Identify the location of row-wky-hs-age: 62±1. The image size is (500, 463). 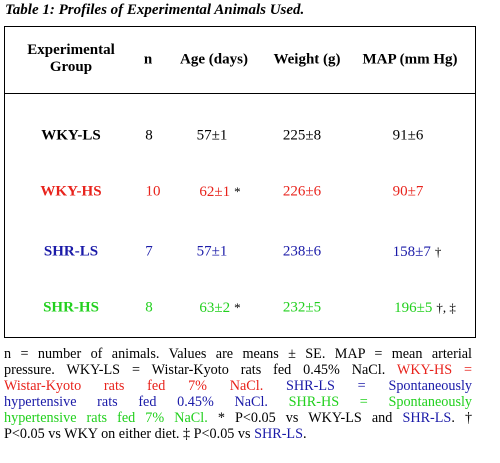
(215, 192).